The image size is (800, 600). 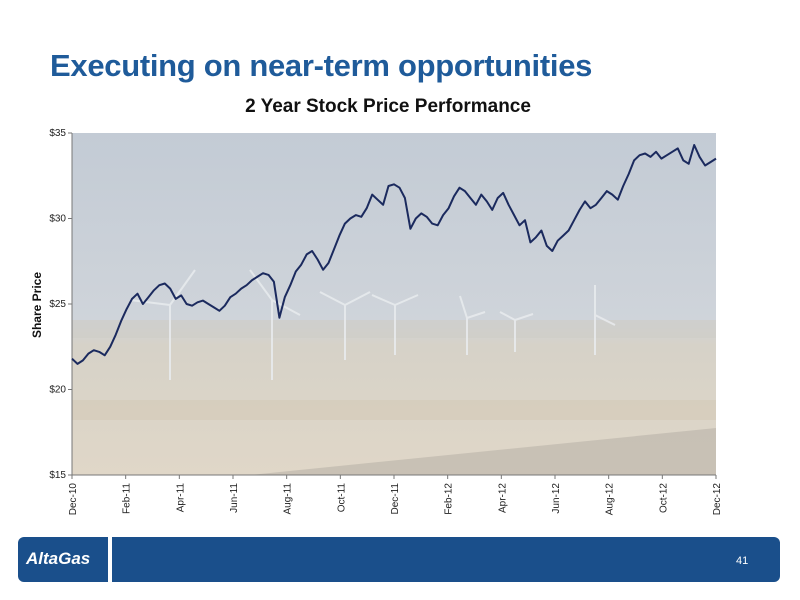 What do you see at coordinates (321, 65) in the screenshot?
I see `slide-title: Executing on near-term opportunities` at bounding box center [321, 65].